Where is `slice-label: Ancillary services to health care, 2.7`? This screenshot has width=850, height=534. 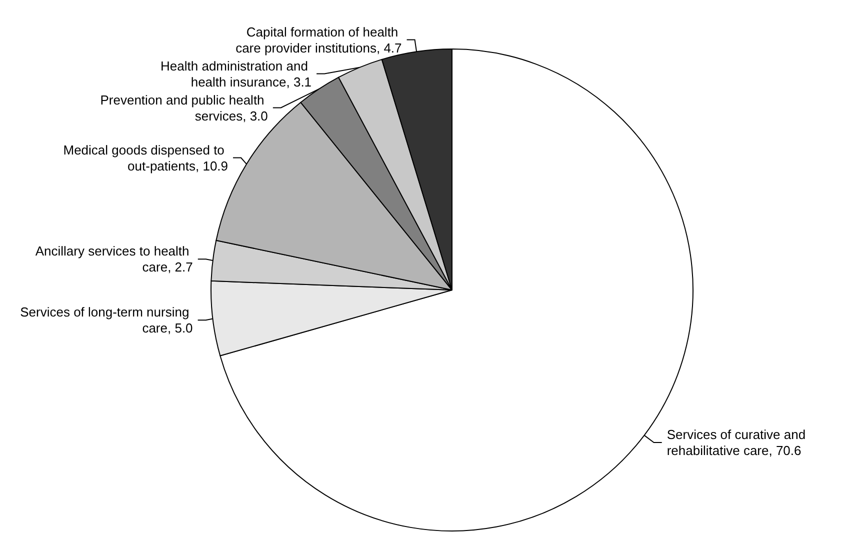 slice-label: Ancillary services to health care, 2.7 is located at coordinates (114, 259).